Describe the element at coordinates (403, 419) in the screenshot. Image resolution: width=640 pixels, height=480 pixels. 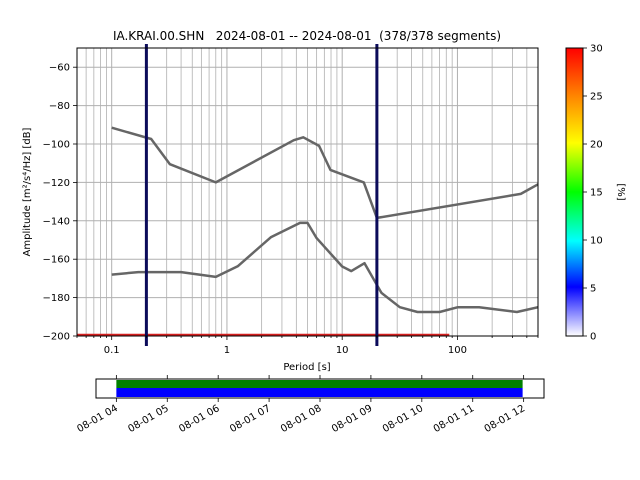
I see `timeline-tick-label: 08-01 10` at that location.